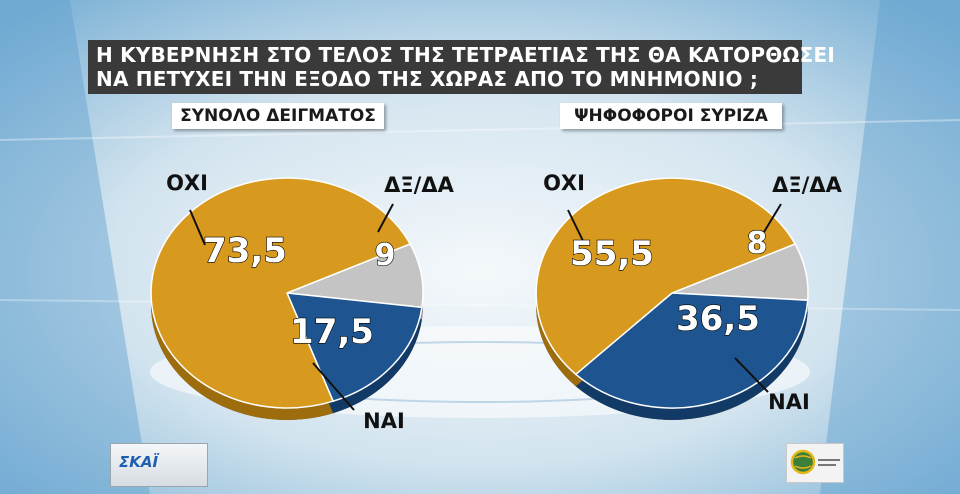  I want to click on value-label-nai: 36,5, so click(718, 319).